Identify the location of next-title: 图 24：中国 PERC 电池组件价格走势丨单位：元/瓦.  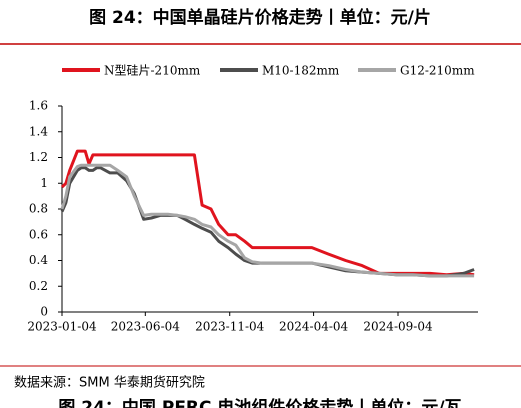
(259, 402).